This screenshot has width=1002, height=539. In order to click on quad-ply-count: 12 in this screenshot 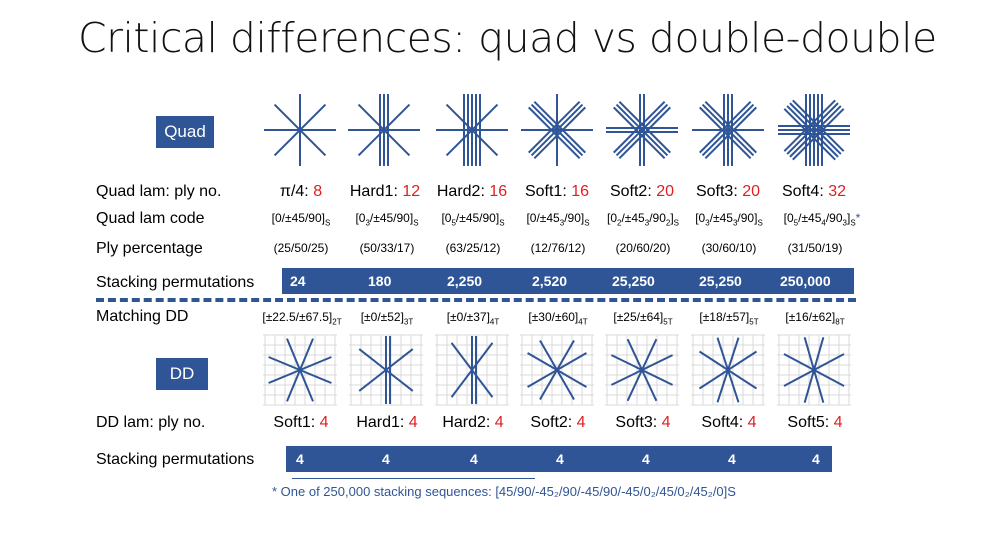, I will do `click(411, 191)`.